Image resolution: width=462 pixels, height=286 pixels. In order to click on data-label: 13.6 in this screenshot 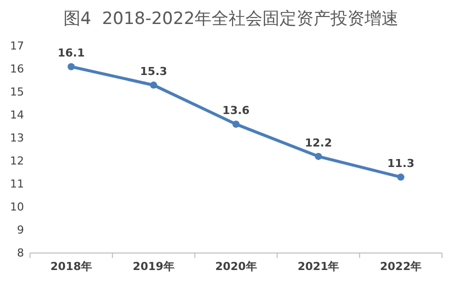, I will do `click(236, 111)`.